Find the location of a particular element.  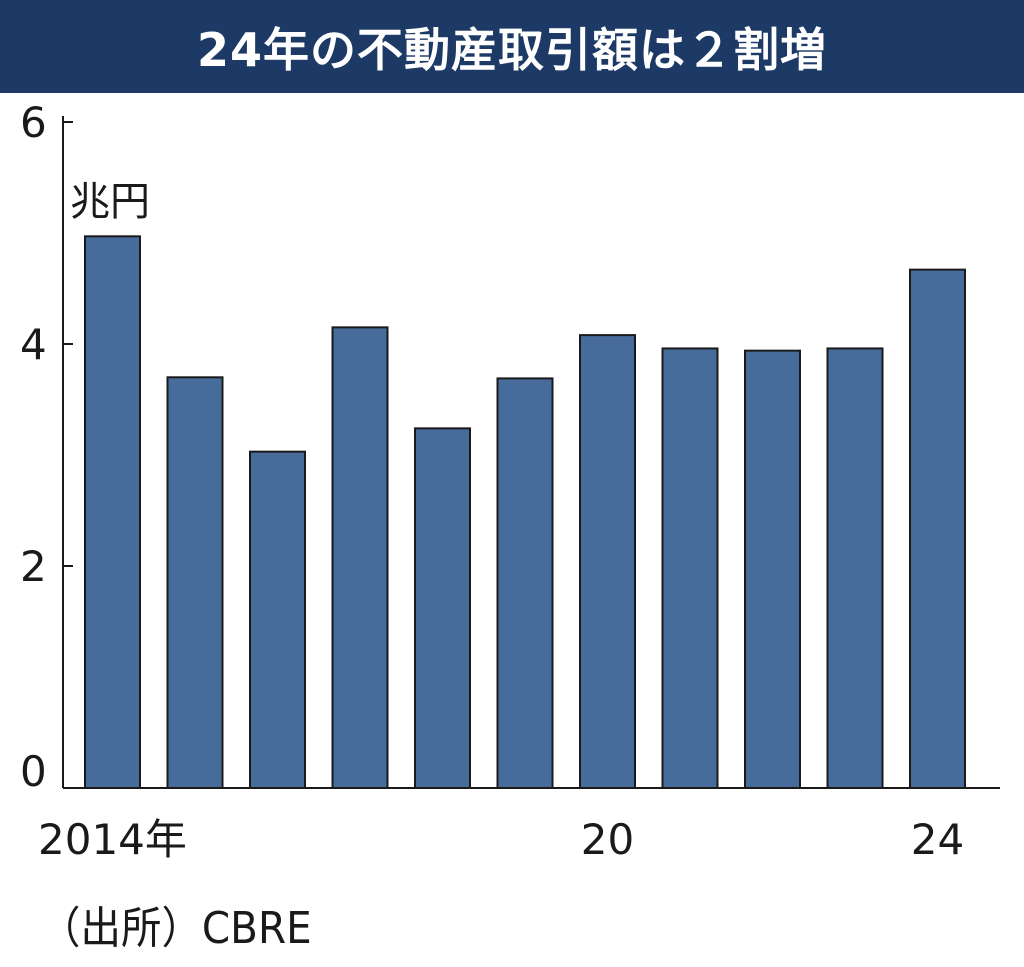

y-tick-label-2: 2 is located at coordinates (33, 566).